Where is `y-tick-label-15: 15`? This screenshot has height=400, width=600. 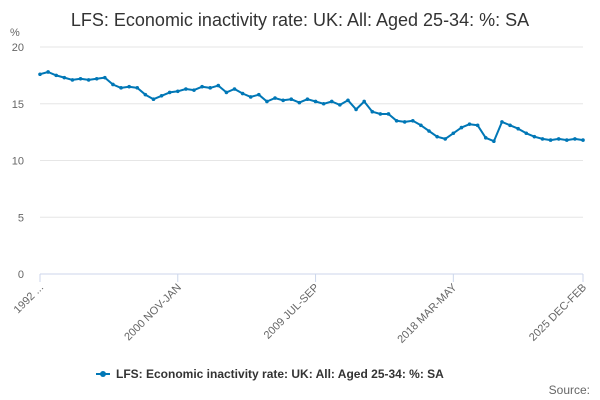
y-tick-label-15: 15 is located at coordinates (18, 105).